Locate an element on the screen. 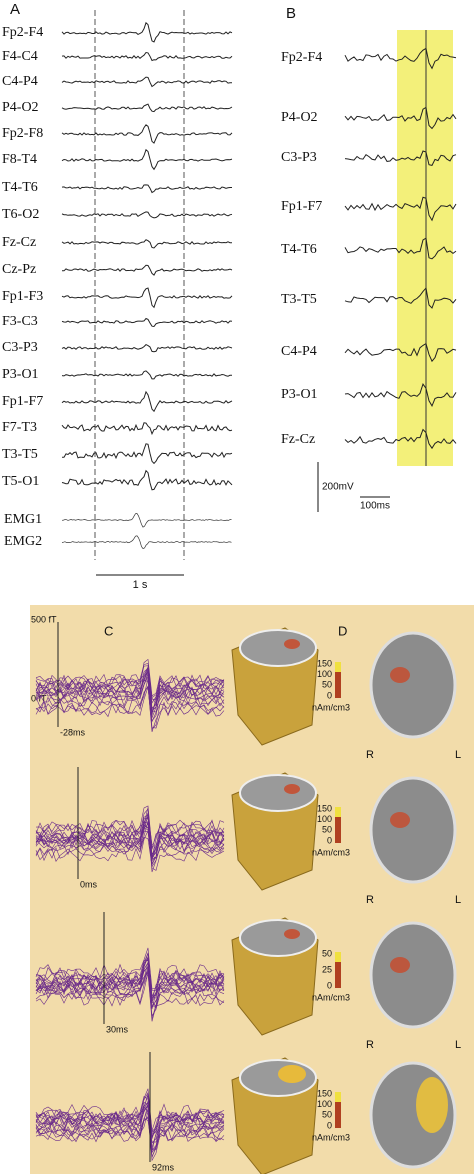  panel-label: B is located at coordinates (291, 13).